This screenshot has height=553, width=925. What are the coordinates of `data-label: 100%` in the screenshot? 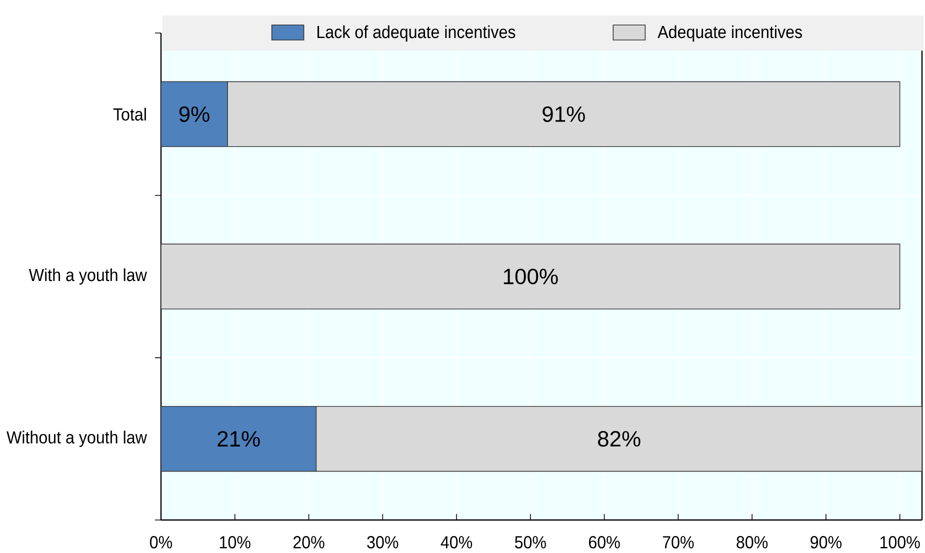 It's located at (531, 276).